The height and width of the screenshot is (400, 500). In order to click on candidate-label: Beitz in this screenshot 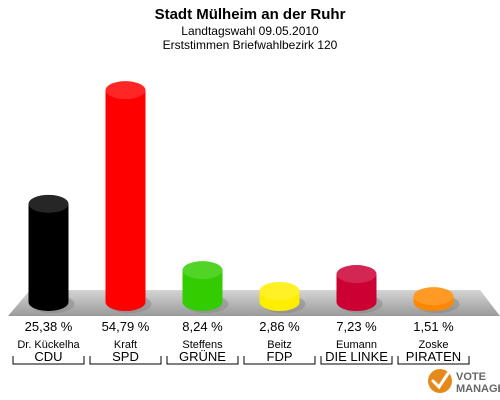, I will do `click(279, 345)`.